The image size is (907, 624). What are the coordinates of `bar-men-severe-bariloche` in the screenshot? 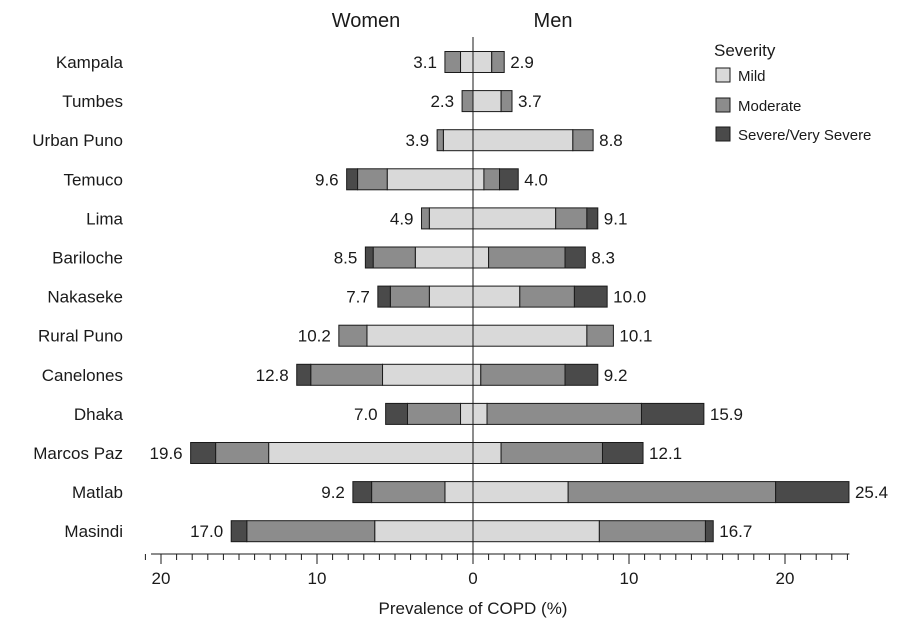 It's located at (575, 257).